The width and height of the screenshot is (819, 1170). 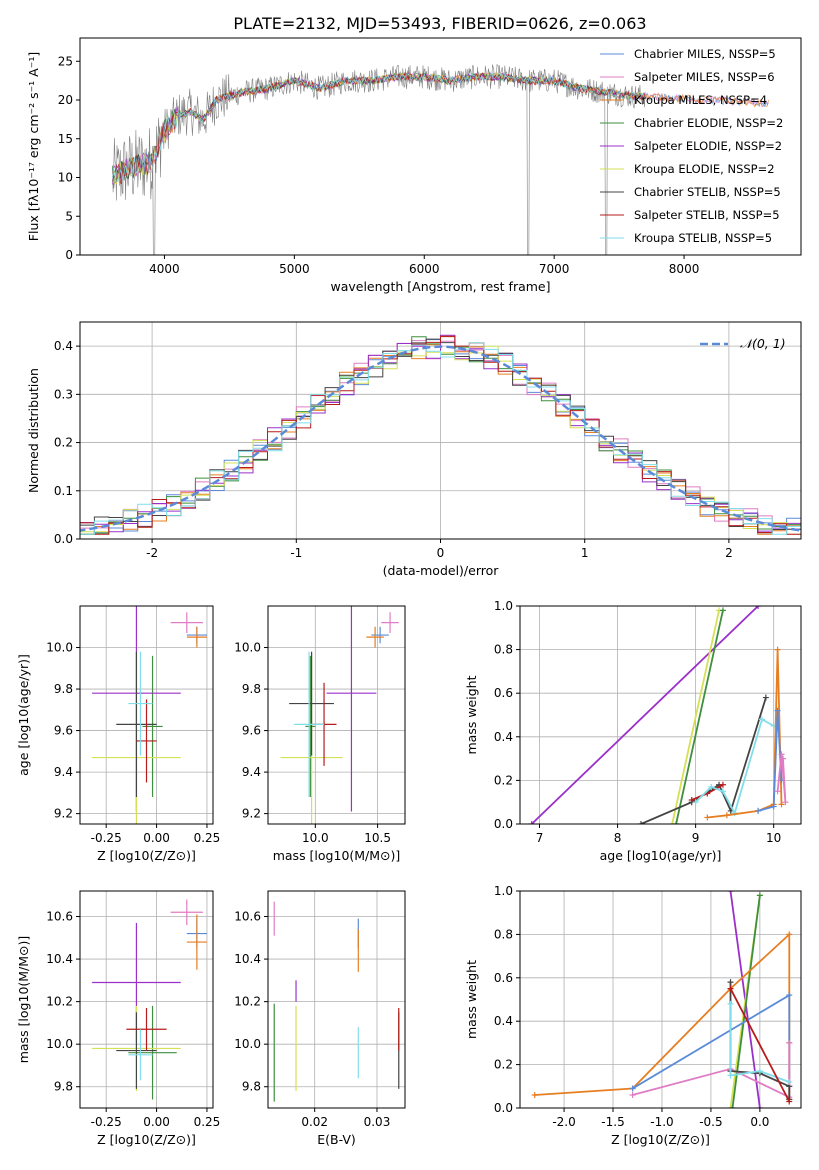 What do you see at coordinates (770, 761) in the screenshot?
I see `weight-line-chabrier-miles` at bounding box center [770, 761].